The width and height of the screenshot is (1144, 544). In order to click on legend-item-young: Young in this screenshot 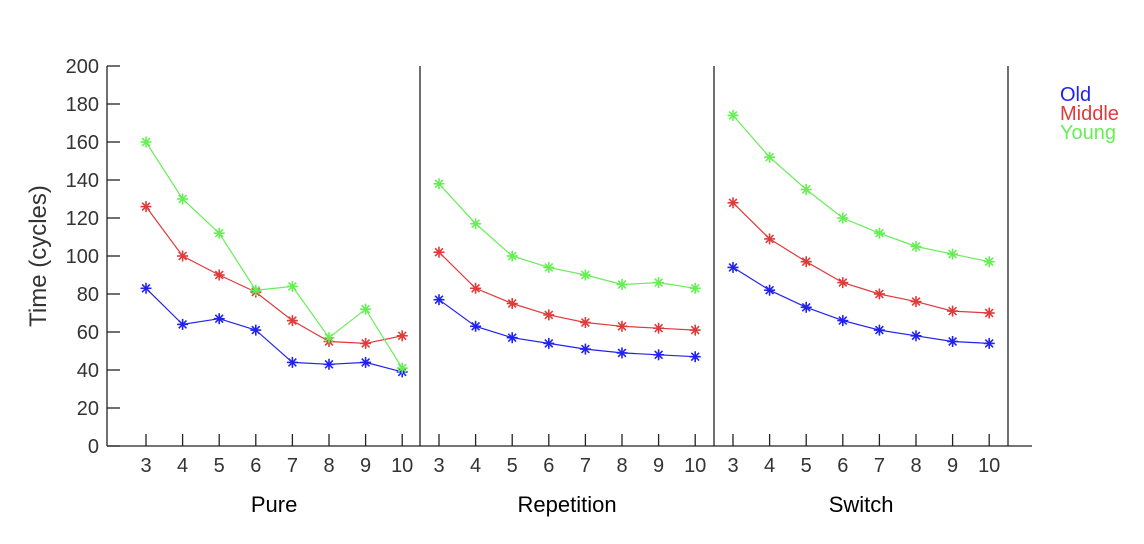, I will do `click(1088, 133)`.